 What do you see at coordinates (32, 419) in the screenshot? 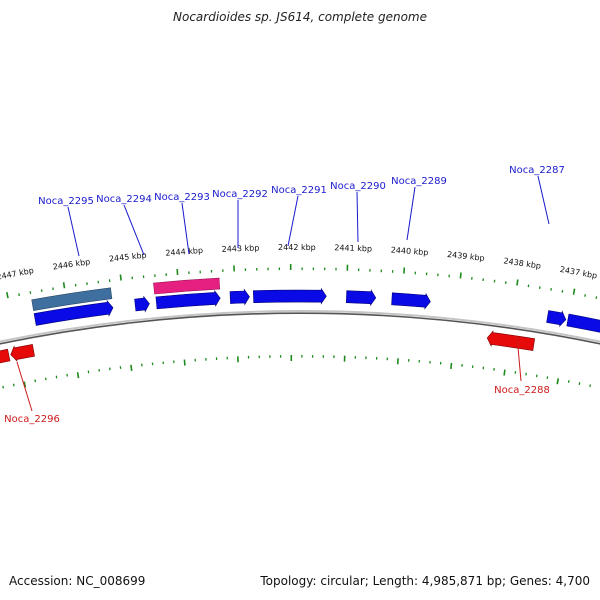
I see `gene-label: Noca_2296` at bounding box center [32, 419].